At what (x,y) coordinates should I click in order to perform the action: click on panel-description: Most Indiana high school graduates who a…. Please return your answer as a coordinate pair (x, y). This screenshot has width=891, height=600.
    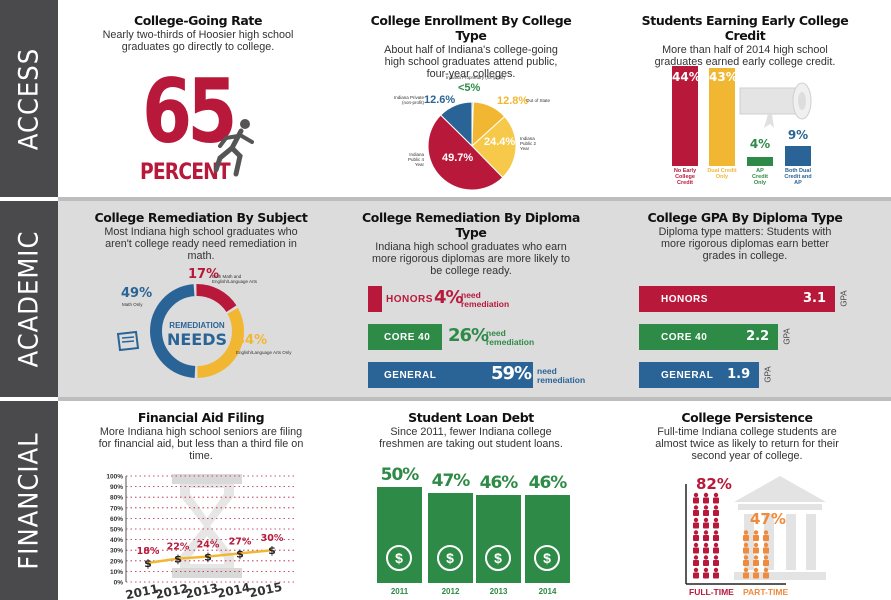
    Looking at the image, I should click on (201, 244).